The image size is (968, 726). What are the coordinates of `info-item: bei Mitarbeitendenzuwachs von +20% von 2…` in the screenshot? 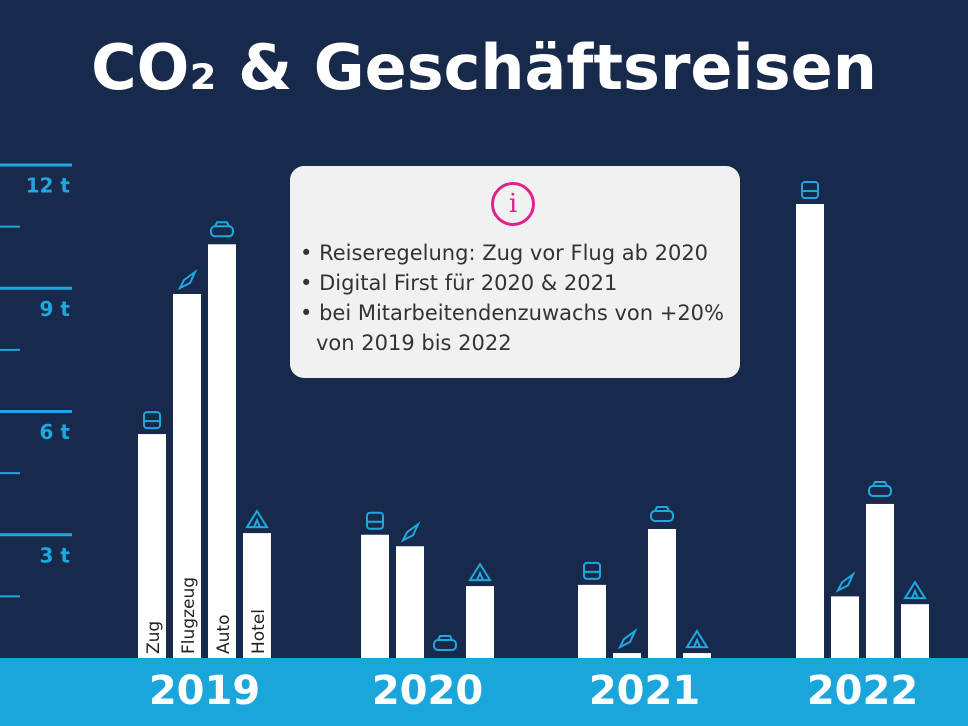 It's located at (523, 328).